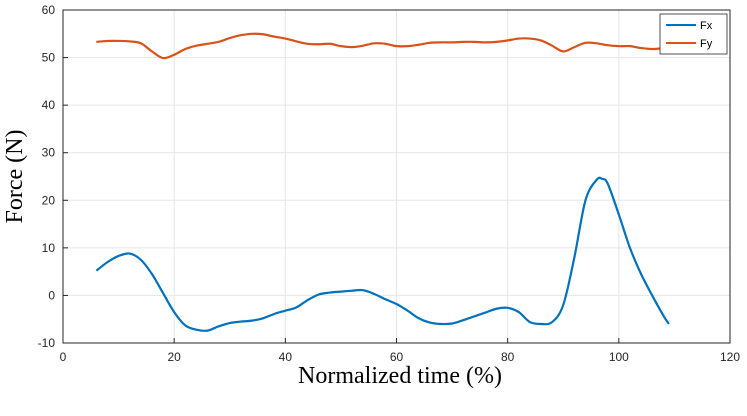 The image size is (747, 416). I want to click on legend-box, so click(693, 34).